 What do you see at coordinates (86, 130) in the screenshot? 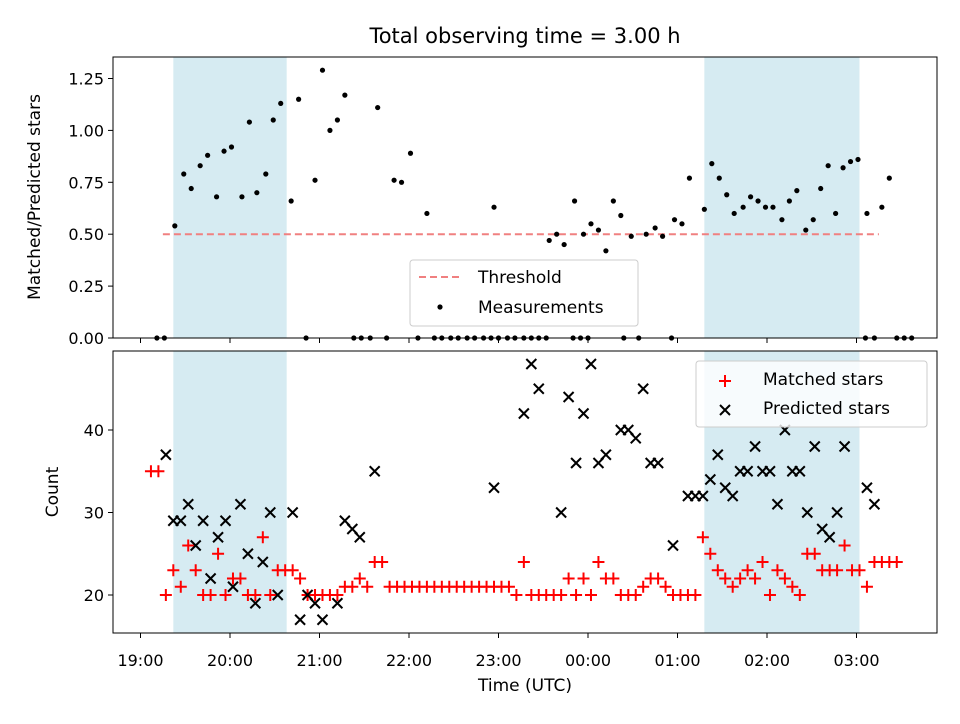
I see `y-tick-label: 1.00` at bounding box center [86, 130].